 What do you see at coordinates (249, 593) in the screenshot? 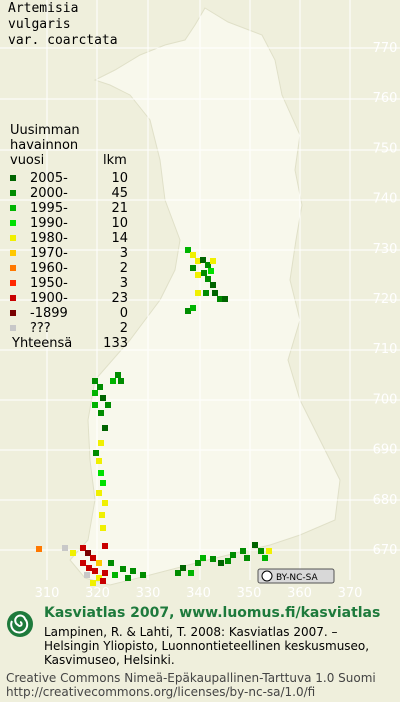
I see `x-label: 350` at bounding box center [249, 593].